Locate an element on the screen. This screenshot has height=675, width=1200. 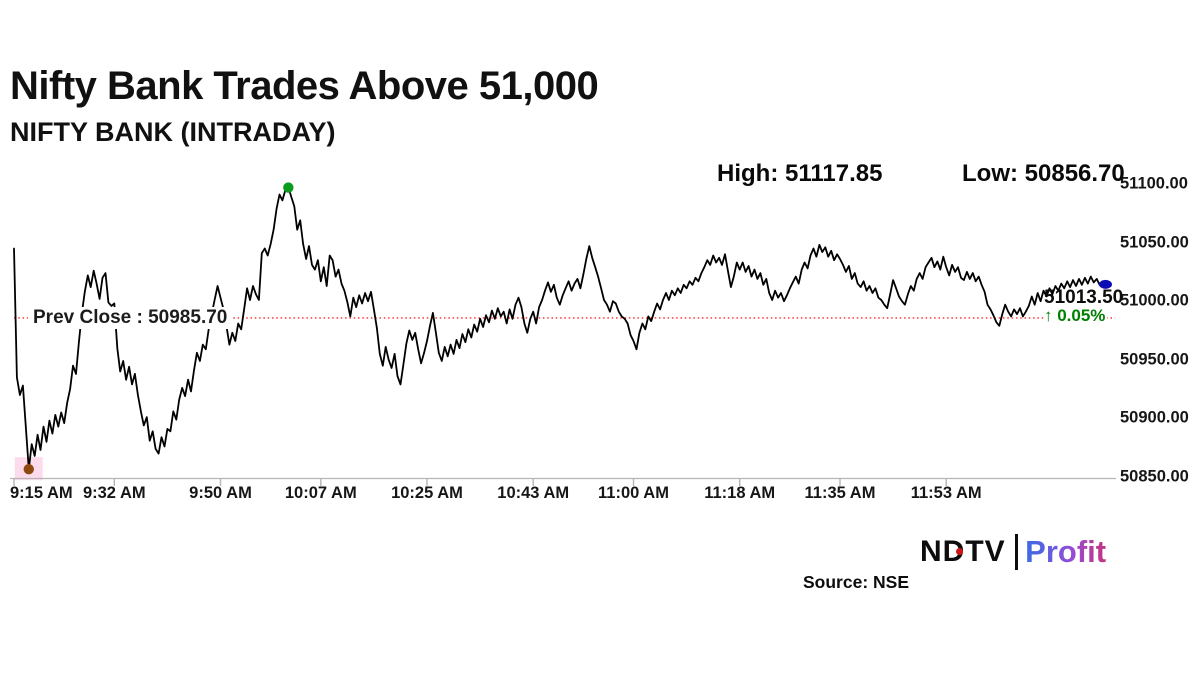
source-attribution: Source: NSE is located at coordinates (856, 582).